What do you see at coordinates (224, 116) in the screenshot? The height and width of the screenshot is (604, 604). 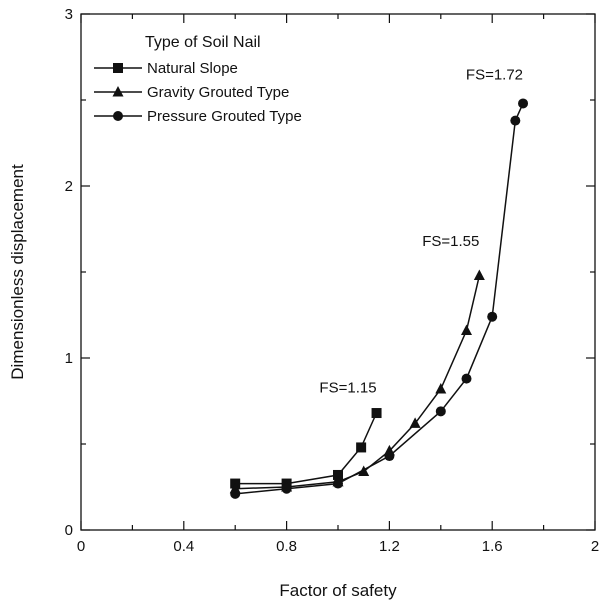 I see `legend-label: Pressure Grouted Type` at bounding box center [224, 116].